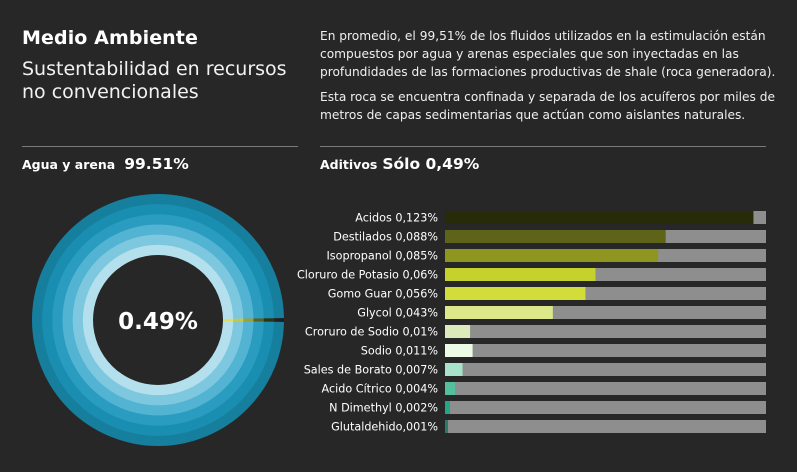 The height and width of the screenshot is (472, 797). Describe the element at coordinates (396, 218) in the screenshot. I see `bar-label: Acidos 0,123%` at that location.